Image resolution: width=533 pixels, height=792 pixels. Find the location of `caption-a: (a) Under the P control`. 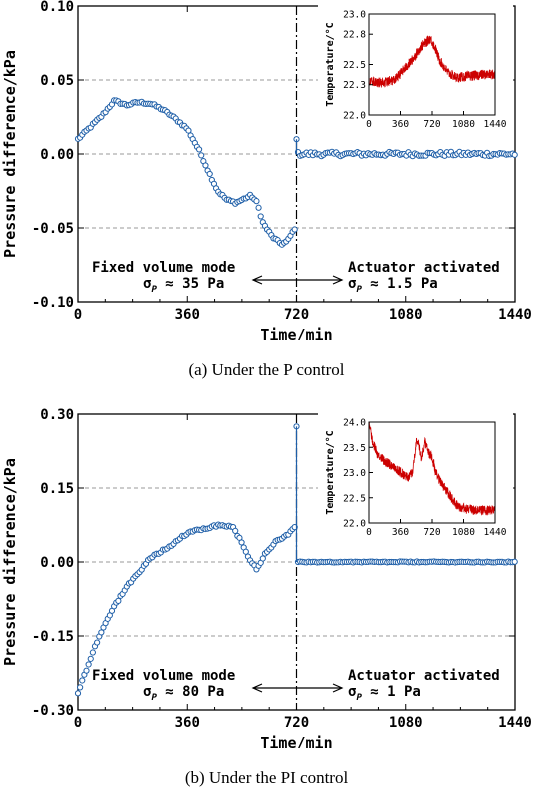

caption-a: (a) Under the P control is located at coordinates (266, 369).